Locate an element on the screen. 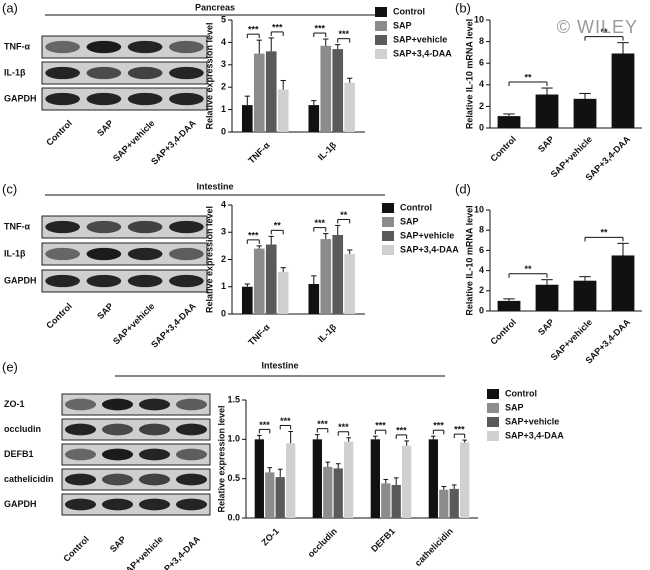  blot-lane-label: SAP is located at coordinates (105, 311).